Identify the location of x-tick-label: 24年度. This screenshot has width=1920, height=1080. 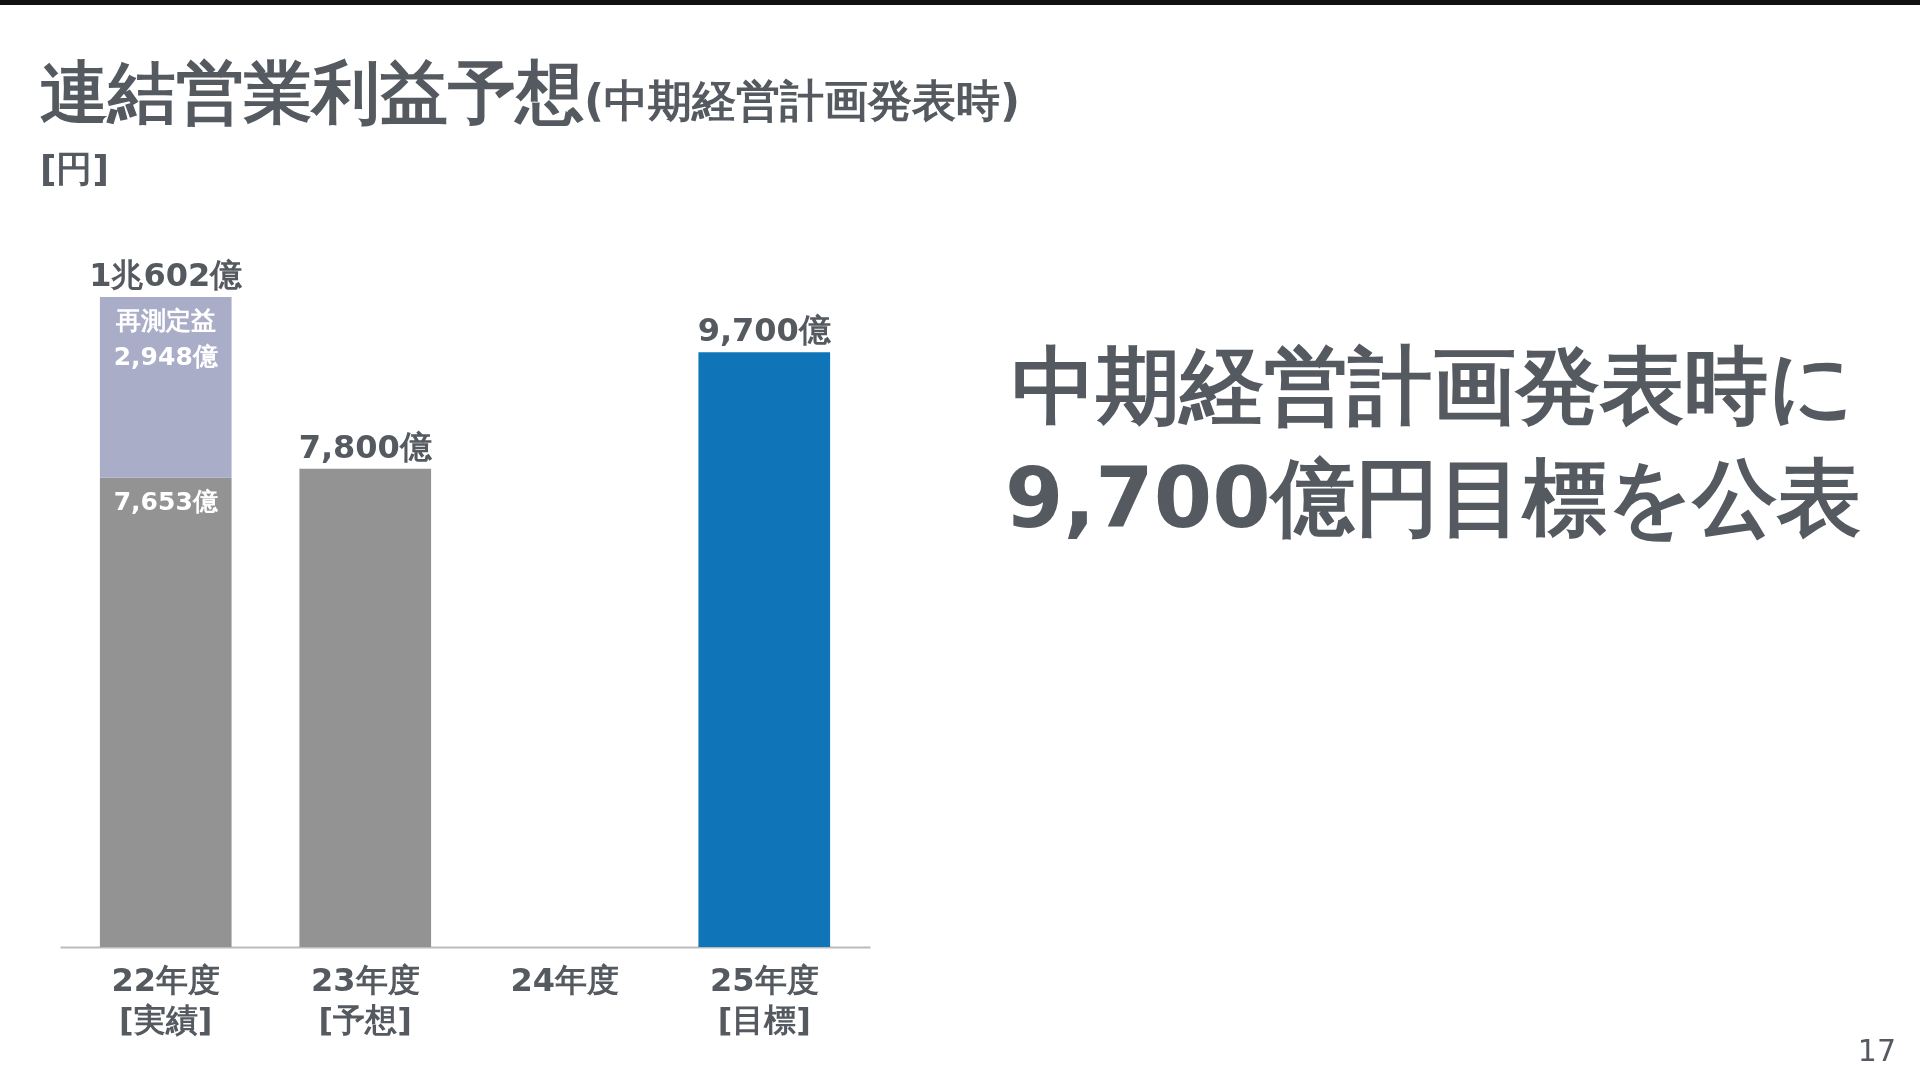
(565, 979).